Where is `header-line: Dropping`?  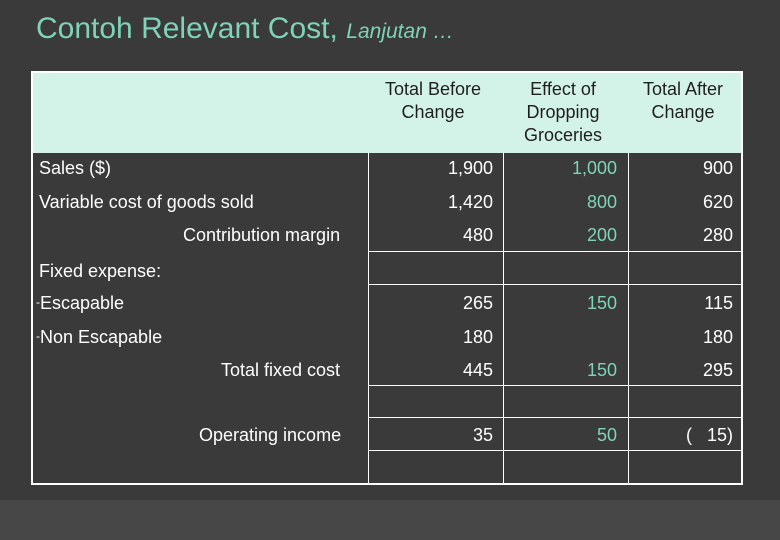 header-line: Dropping is located at coordinates (563, 112).